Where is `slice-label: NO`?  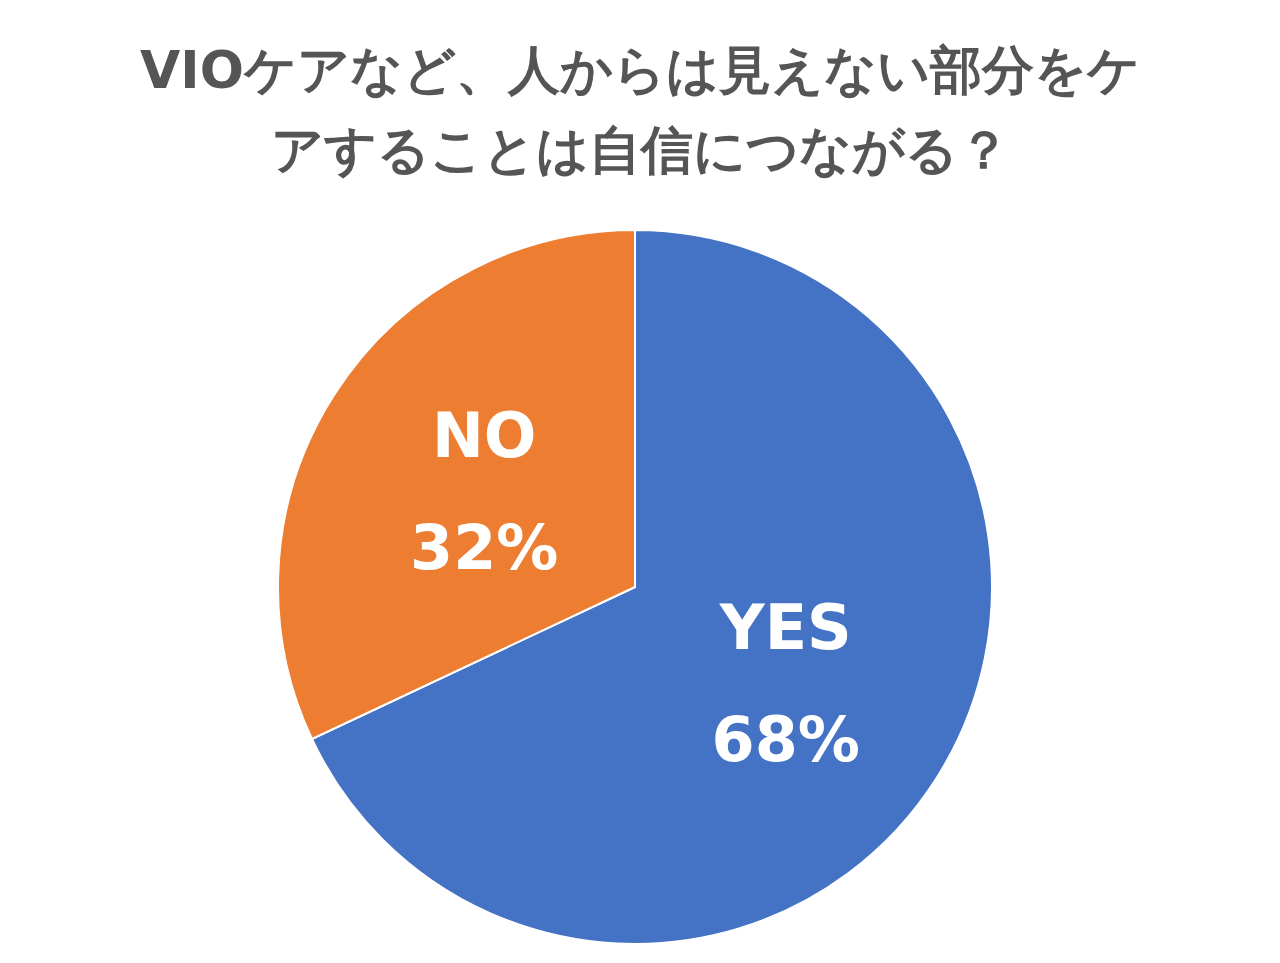 slice-label: NO is located at coordinates (484, 436).